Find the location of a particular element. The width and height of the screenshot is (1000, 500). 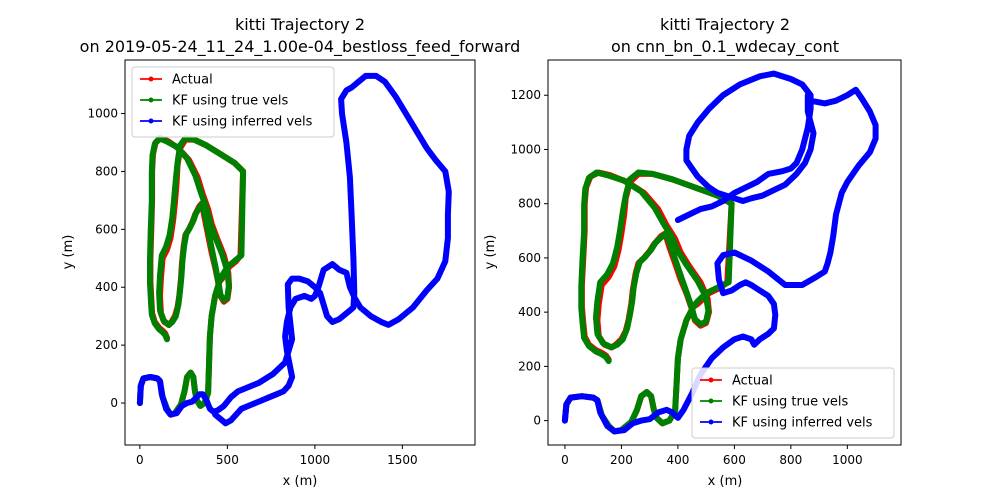

right-legend-label: KF using true vels is located at coordinates (790, 402).